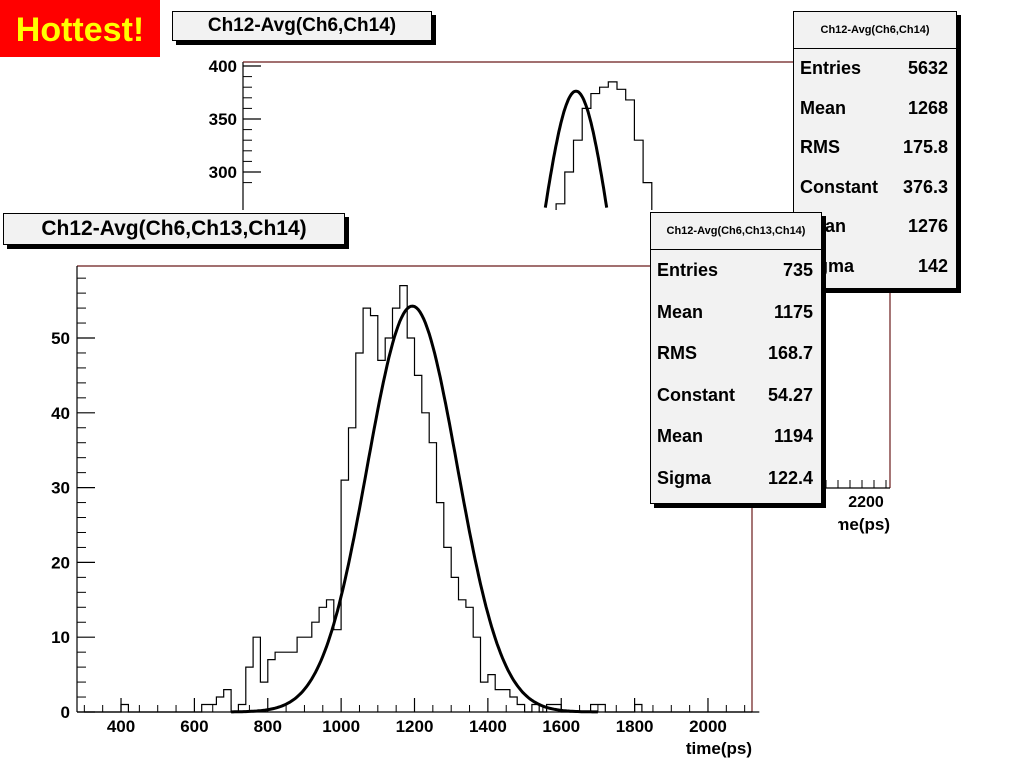 The image size is (1024, 768). Describe the element at coordinates (415, 726) in the screenshot. I see `front-x-tick-label: 1200` at that location.